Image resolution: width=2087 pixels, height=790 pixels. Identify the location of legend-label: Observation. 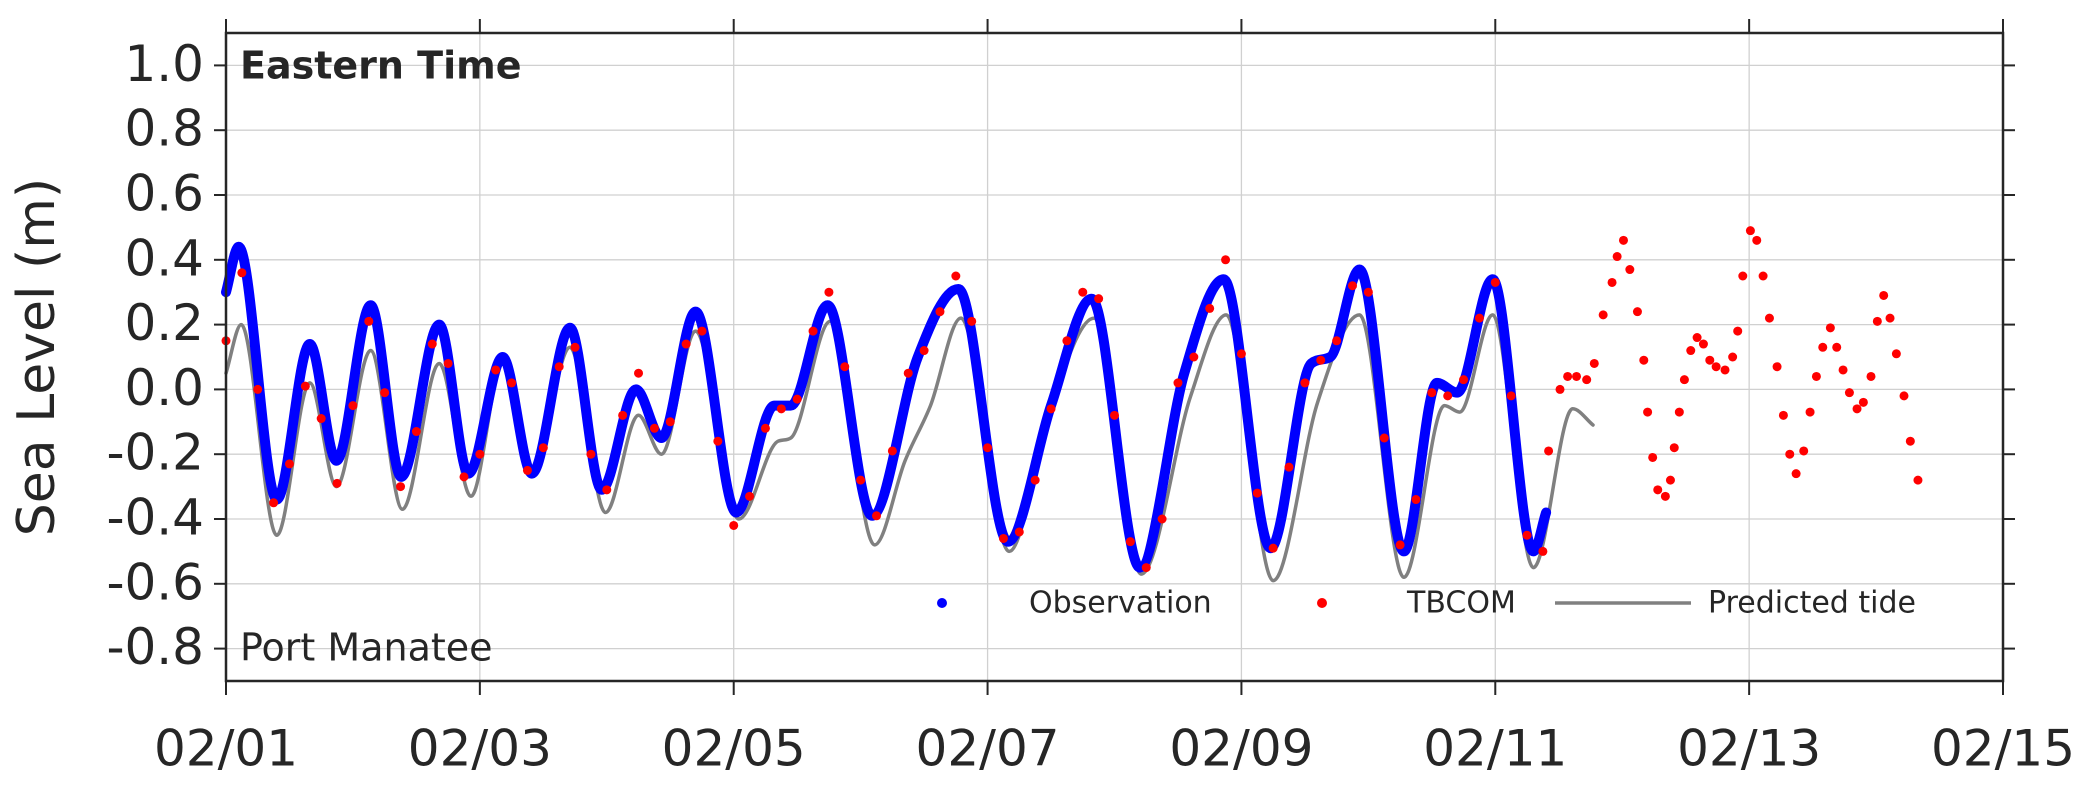
(1120, 603).